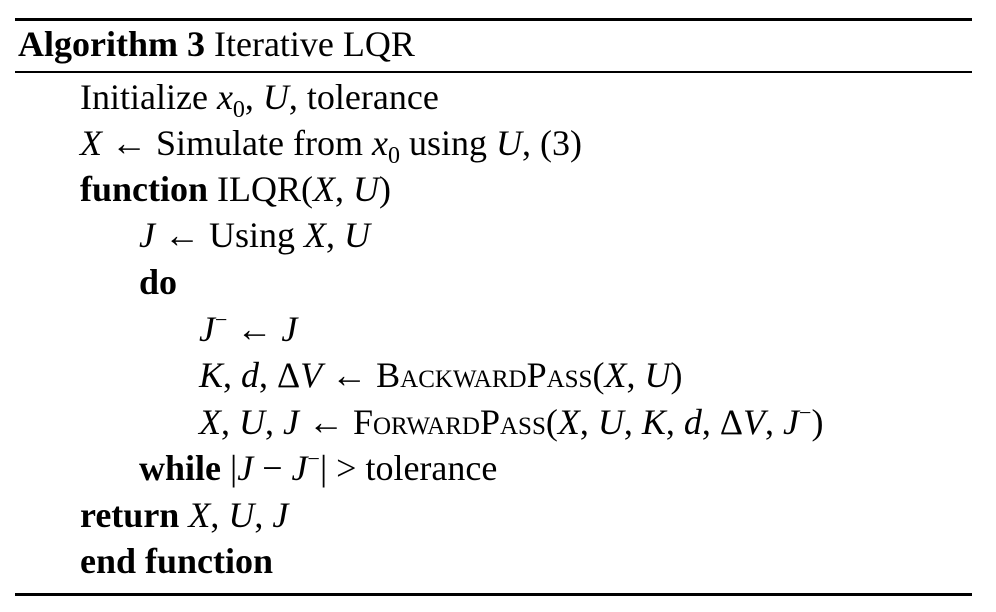 Image resolution: width=996 pixels, height=612 pixels. What do you see at coordinates (111, 44) in the screenshot?
I see `algorithm-label: Algorithm 3` at bounding box center [111, 44].